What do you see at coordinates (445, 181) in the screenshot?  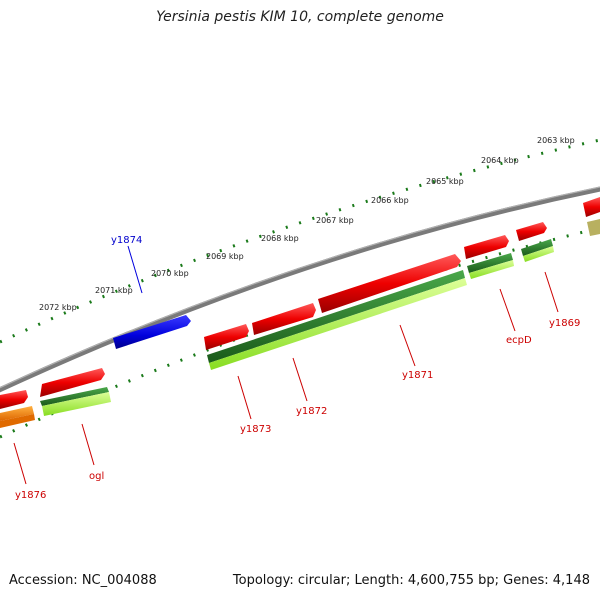 I see `kbp-label: 2065 kbp` at bounding box center [445, 181].